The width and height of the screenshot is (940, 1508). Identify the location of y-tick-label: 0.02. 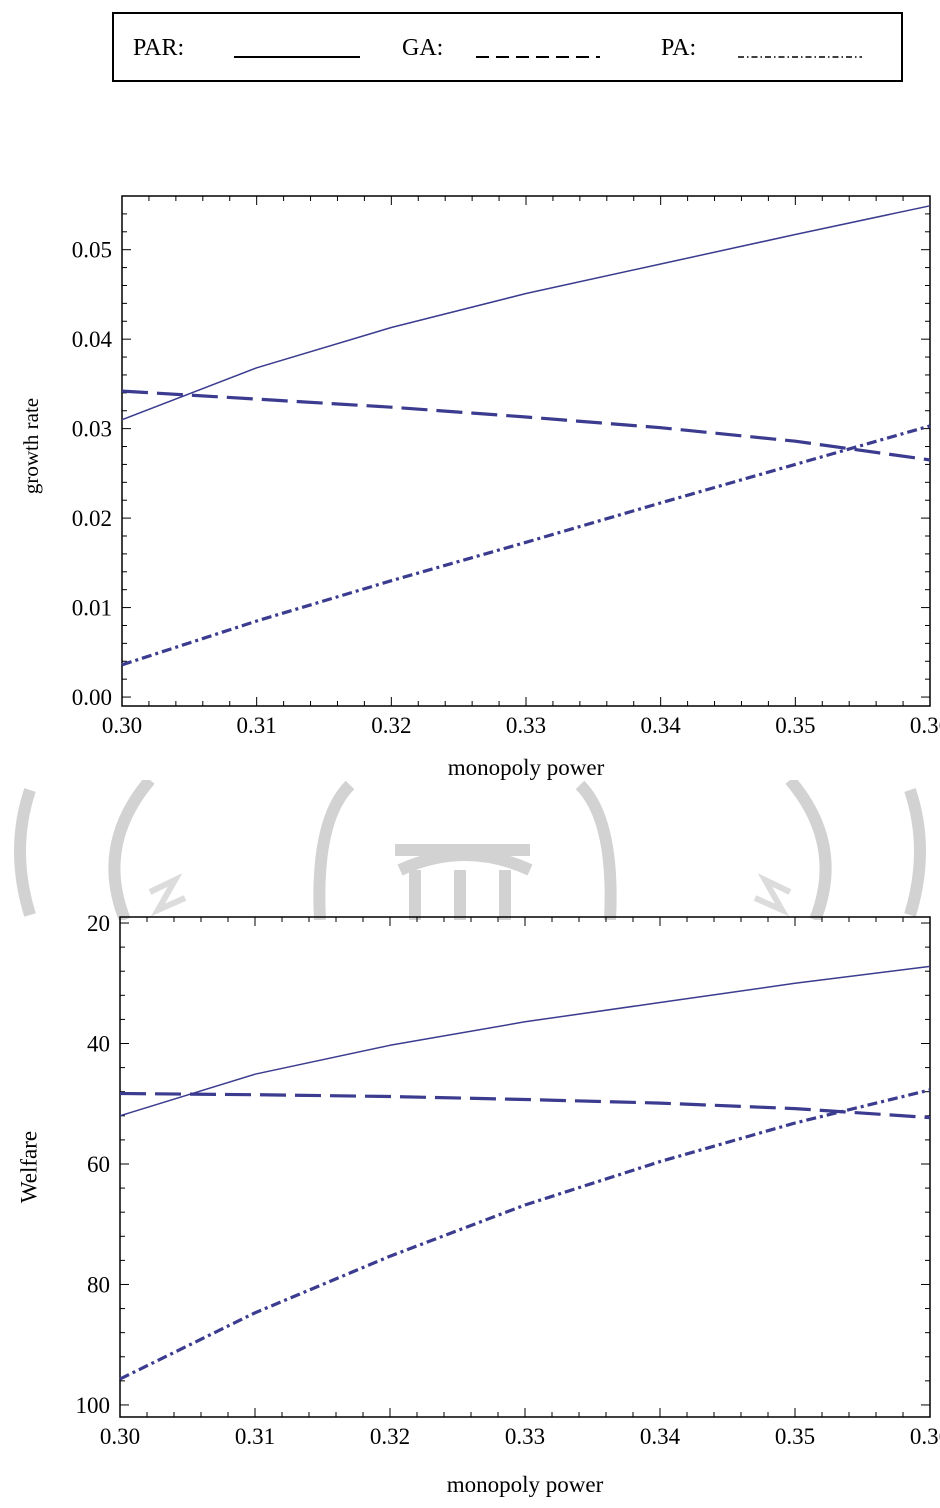
(92, 518).